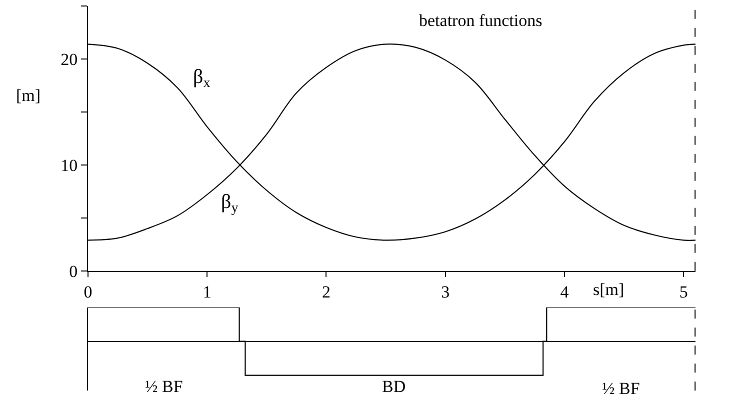 The width and height of the screenshot is (730, 413). What do you see at coordinates (28, 95) in the screenshot?
I see `y-axis-title: [m]` at bounding box center [28, 95].